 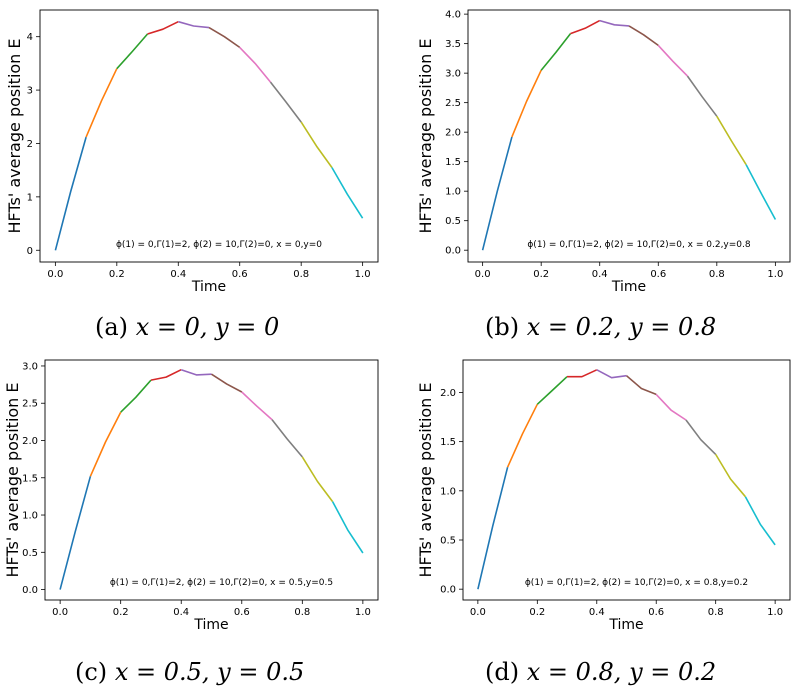 What do you see at coordinates (453, 221) in the screenshot?
I see `chart-b-y-tick-label: 0.5` at bounding box center [453, 221].